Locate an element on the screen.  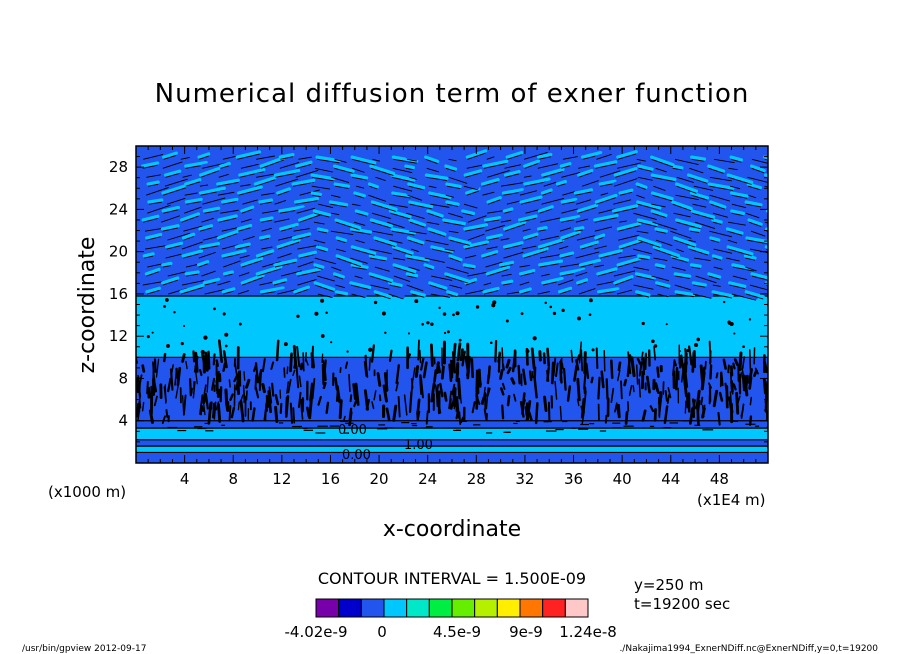
colorbar-swatch is located at coordinates (327, 608).